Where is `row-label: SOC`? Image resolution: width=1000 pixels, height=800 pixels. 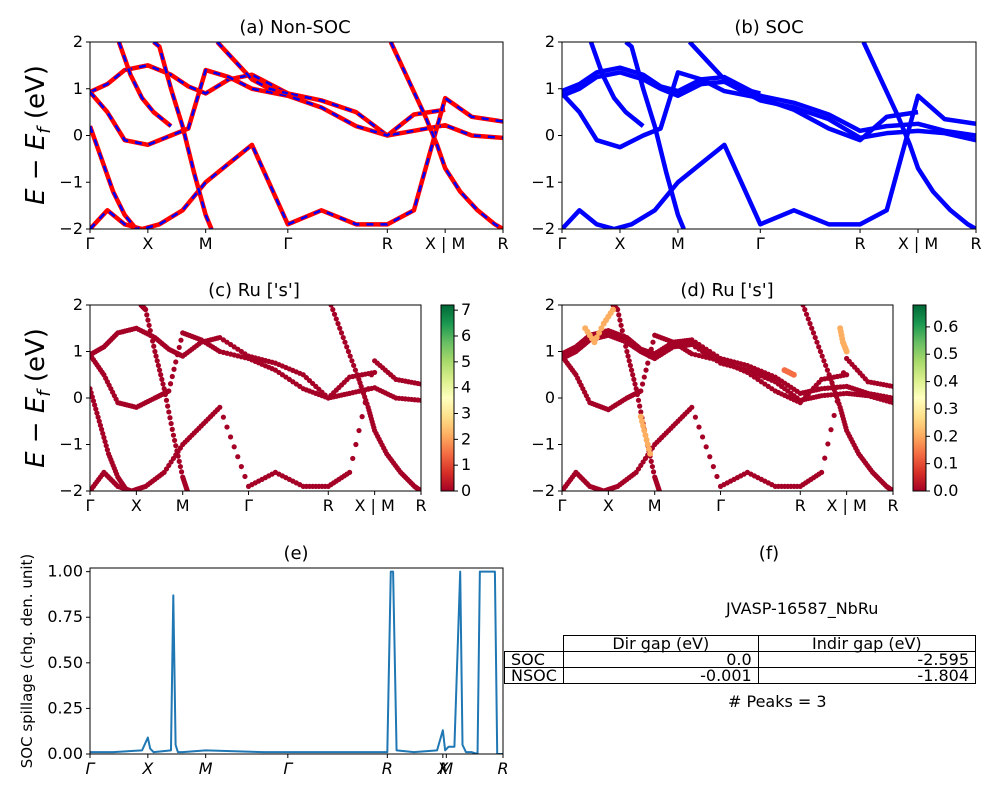 row-label: SOC is located at coordinates (534, 659).